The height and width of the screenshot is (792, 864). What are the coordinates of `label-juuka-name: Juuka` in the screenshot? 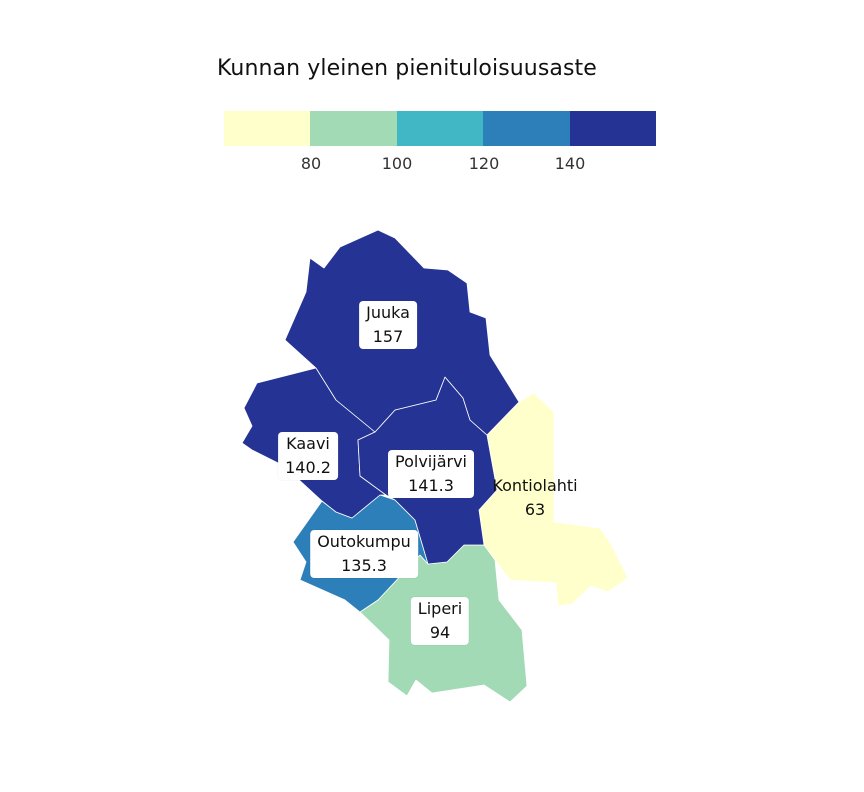 It's located at (388, 312).